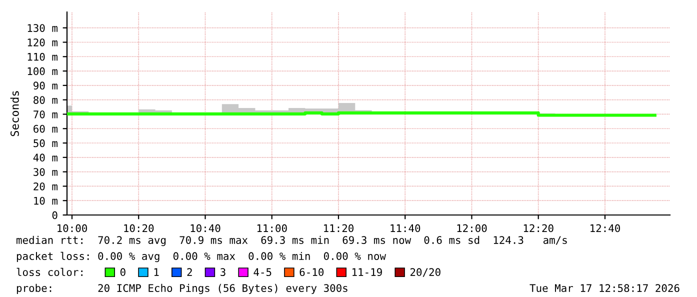 This screenshot has height=297, width=697. I want to click on text: probe: 20 ICMP Echo Pings (56 Bytes) every 300s, so click(182, 289).